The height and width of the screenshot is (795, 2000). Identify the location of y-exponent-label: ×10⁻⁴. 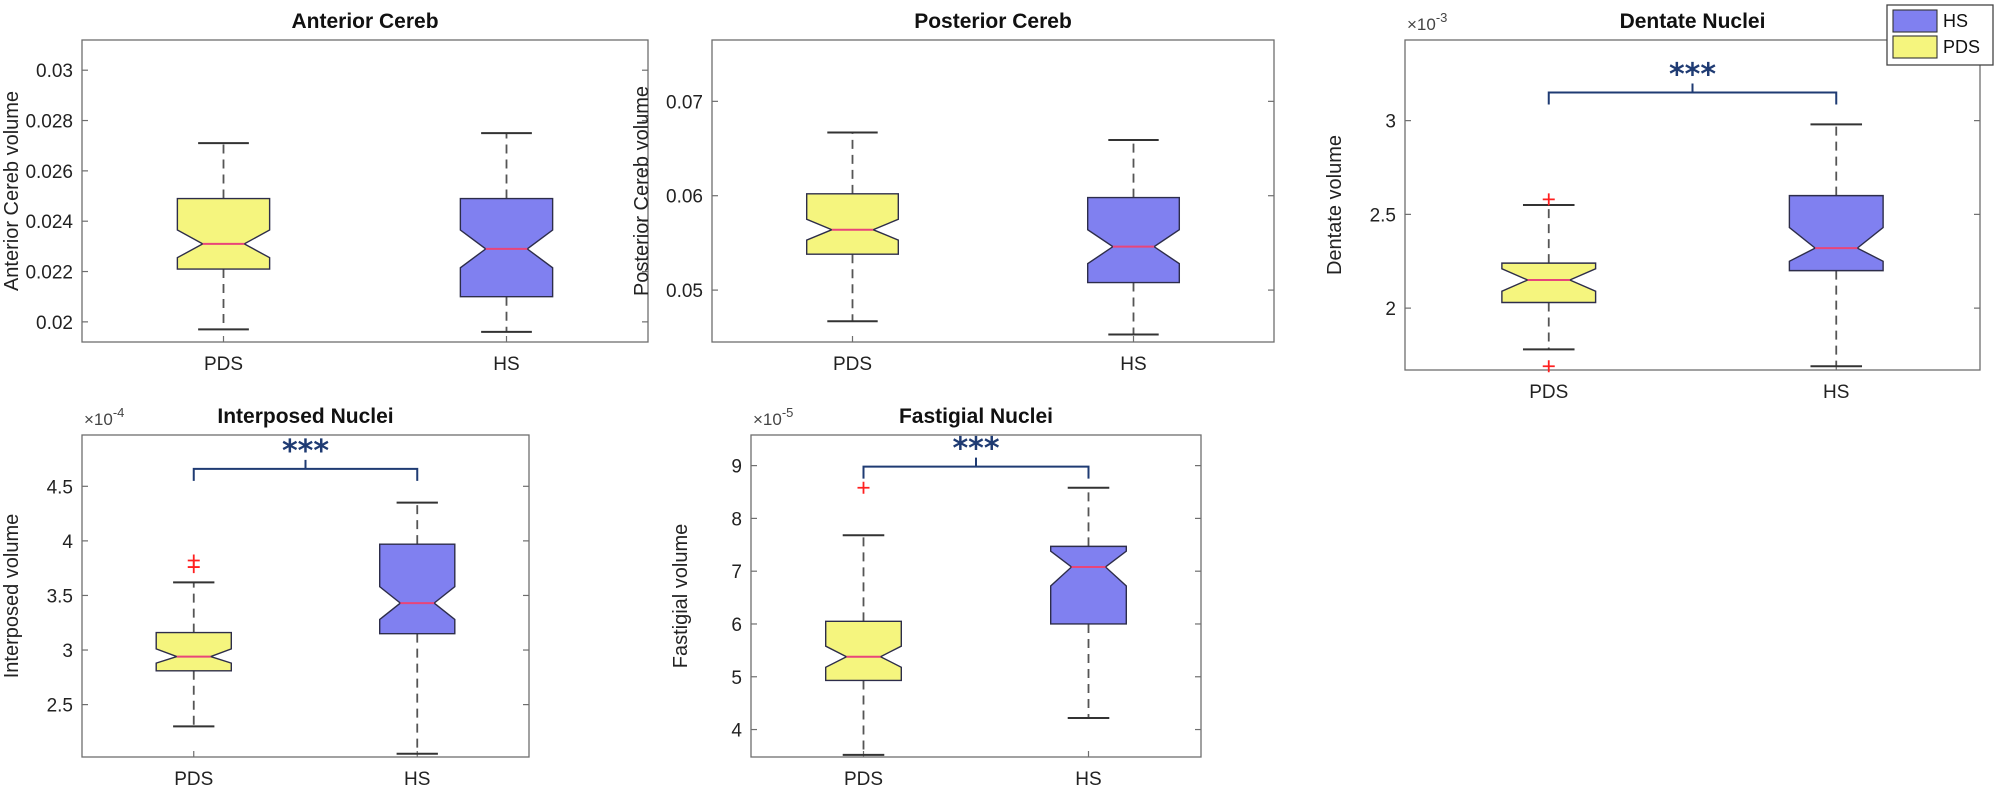
(104, 417).